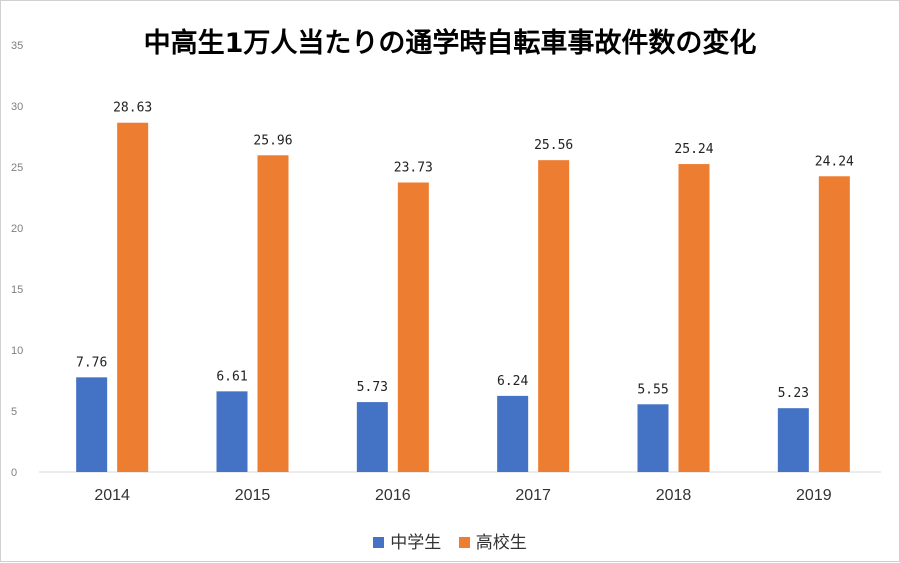 The height and width of the screenshot is (563, 900). What do you see at coordinates (17, 107) in the screenshot?
I see `y-tick-label: 30` at bounding box center [17, 107].